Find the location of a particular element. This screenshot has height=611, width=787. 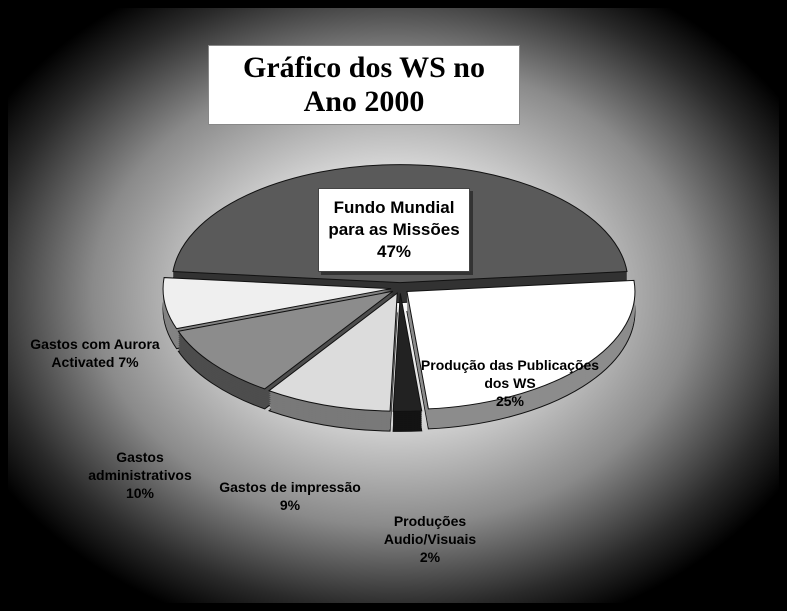

data-label: Fundo Mundial para as Missões 47% is located at coordinates (394, 230).